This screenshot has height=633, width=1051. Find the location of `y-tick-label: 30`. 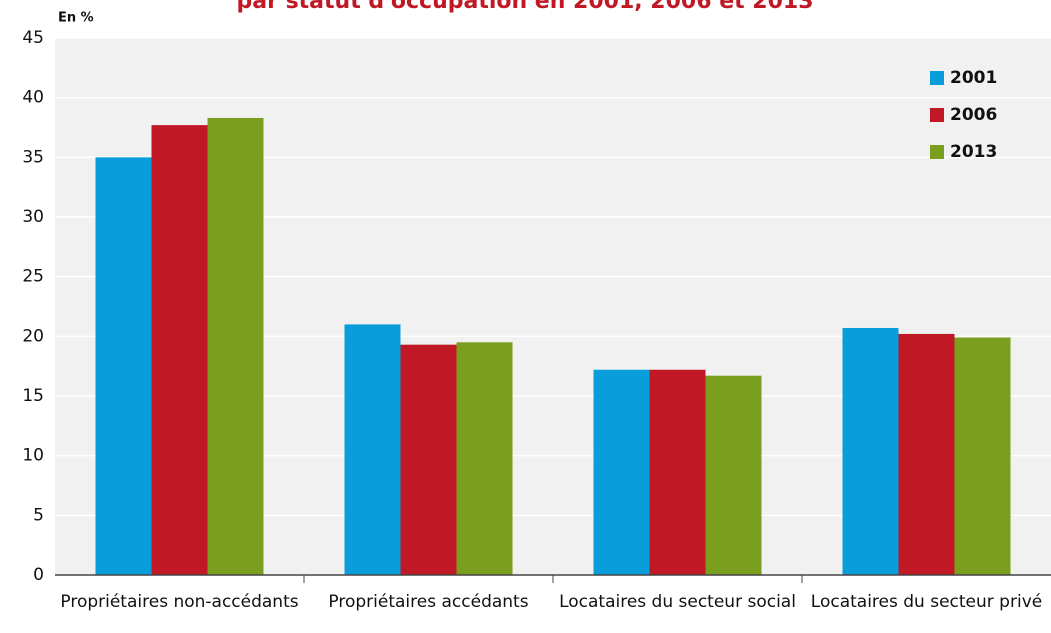

y-tick-label: 30 is located at coordinates (33, 217).